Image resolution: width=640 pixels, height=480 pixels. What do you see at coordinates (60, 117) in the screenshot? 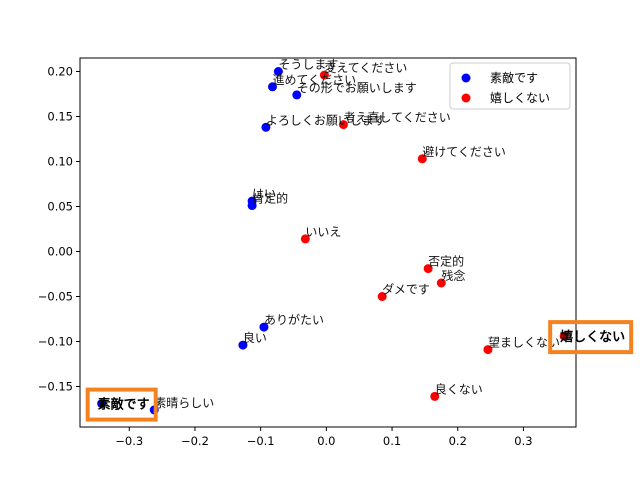
I see `y-tick-label: 0.15` at bounding box center [60, 117].